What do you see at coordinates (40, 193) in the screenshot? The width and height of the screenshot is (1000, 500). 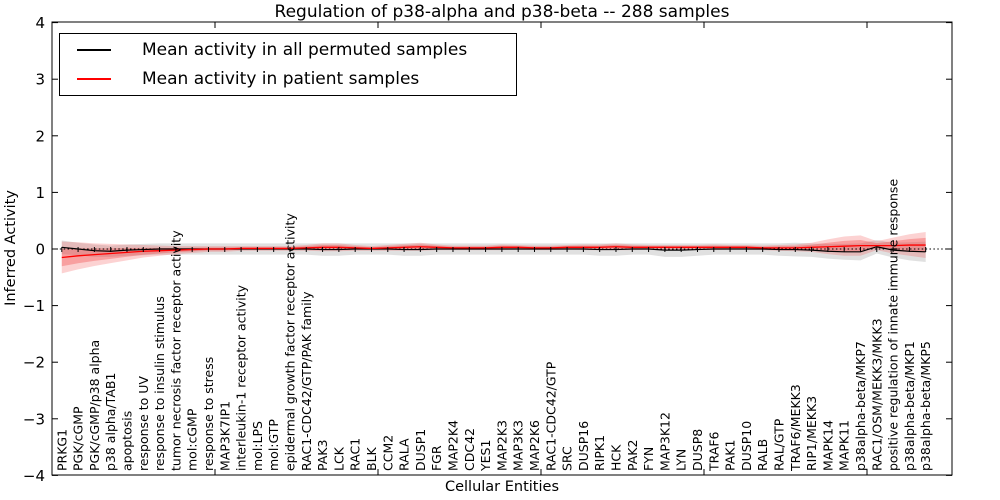 I see `svg-text: 1` at bounding box center [40, 193].